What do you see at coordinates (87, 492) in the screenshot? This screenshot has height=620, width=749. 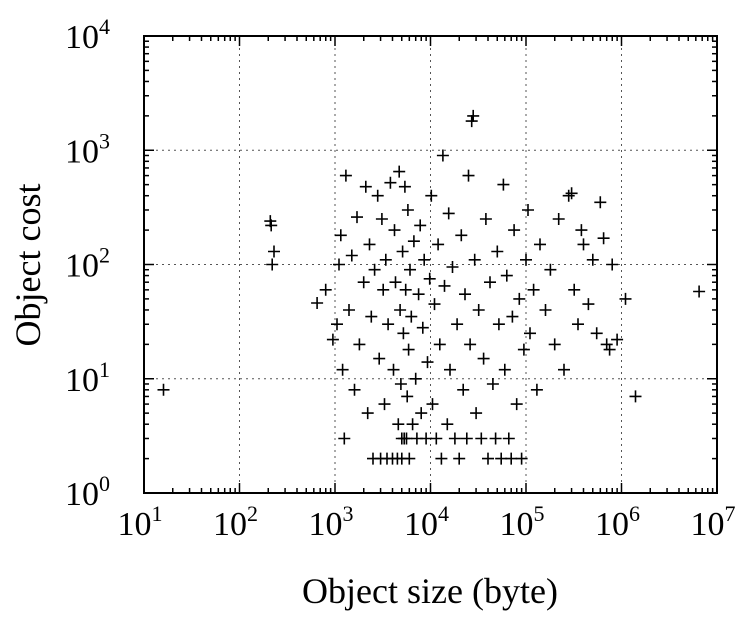 I see `y-tick-label: 10⁰` at bounding box center [87, 492].